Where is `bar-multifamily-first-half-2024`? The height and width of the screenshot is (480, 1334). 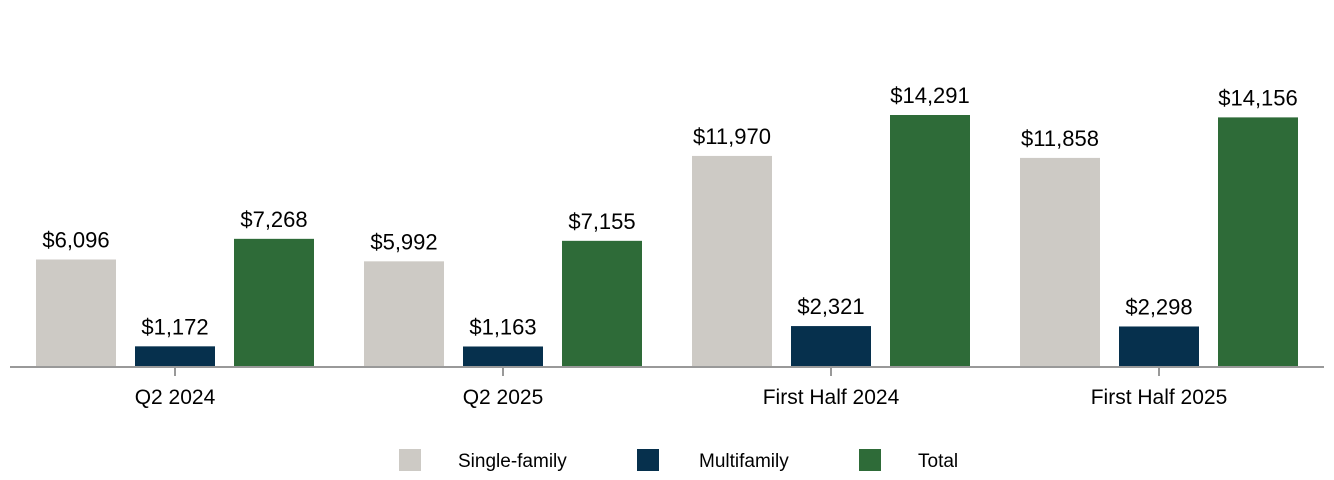 bar-multifamily-first-half-2024 is located at coordinates (831, 346).